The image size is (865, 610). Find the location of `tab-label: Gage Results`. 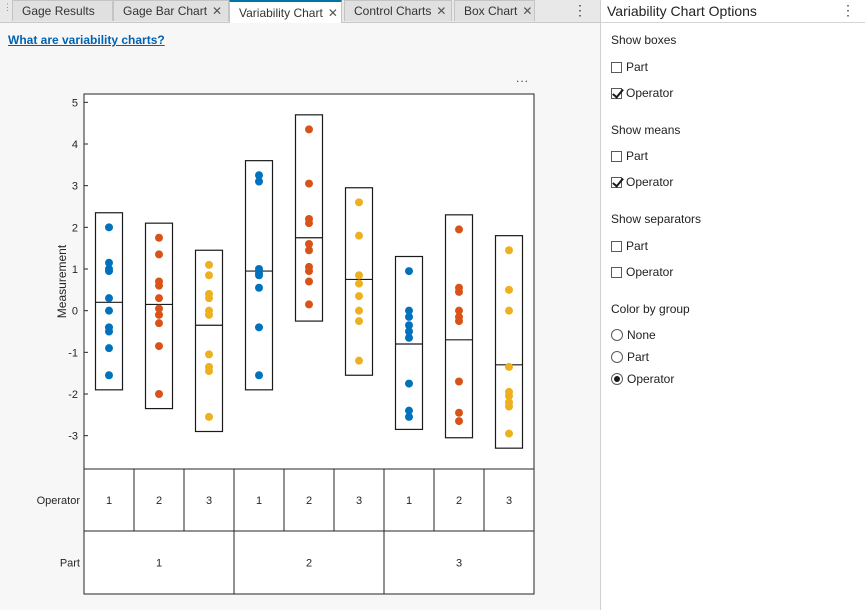

tab-label: Gage Results is located at coordinates (58, 11).